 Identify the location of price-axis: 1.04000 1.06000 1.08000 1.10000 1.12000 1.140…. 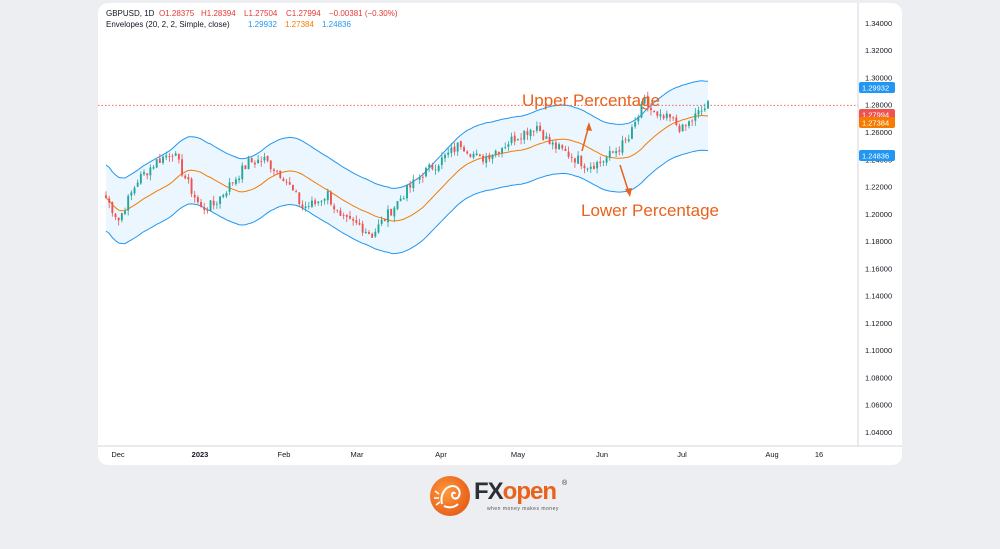
(878, 228).